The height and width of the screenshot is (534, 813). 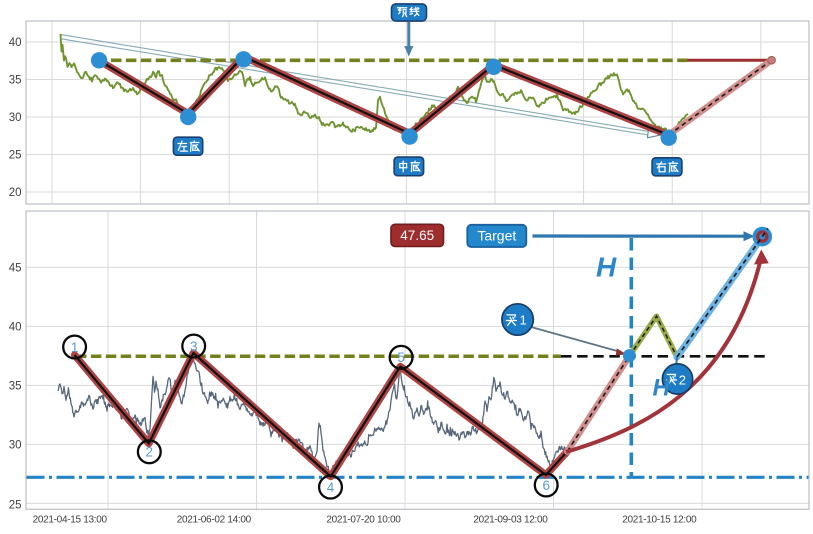 I want to click on svg-text: 6, so click(x=546, y=485).